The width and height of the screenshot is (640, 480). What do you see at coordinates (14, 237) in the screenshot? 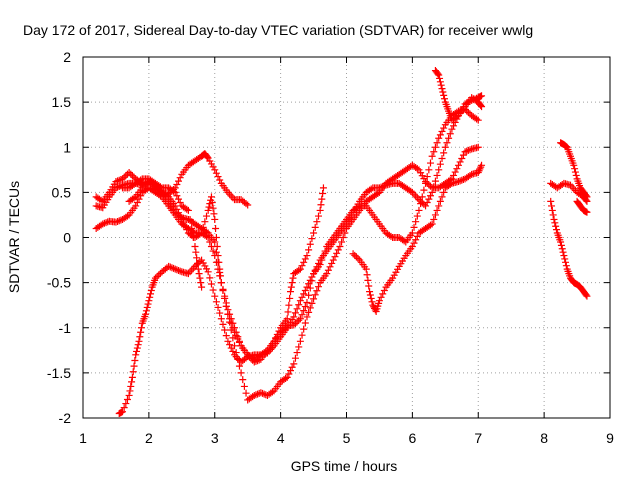
I see `y-axis-label: SDTVAR / TECUs` at bounding box center [14, 237].